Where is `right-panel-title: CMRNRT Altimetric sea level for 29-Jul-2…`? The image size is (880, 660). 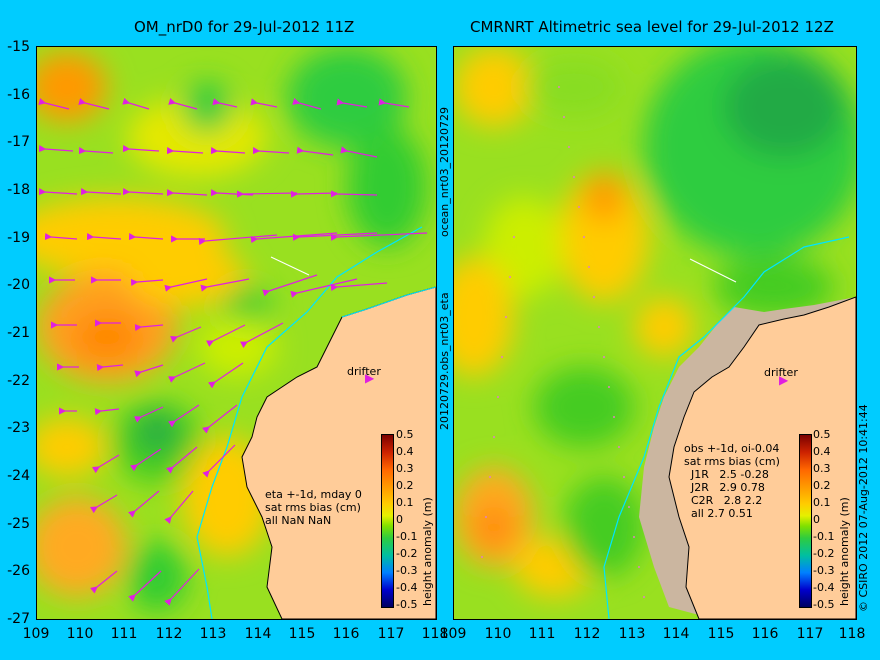
right-panel-title: CMRNRT Altimetric sea level for 29-Jul-2… is located at coordinates (652, 27).